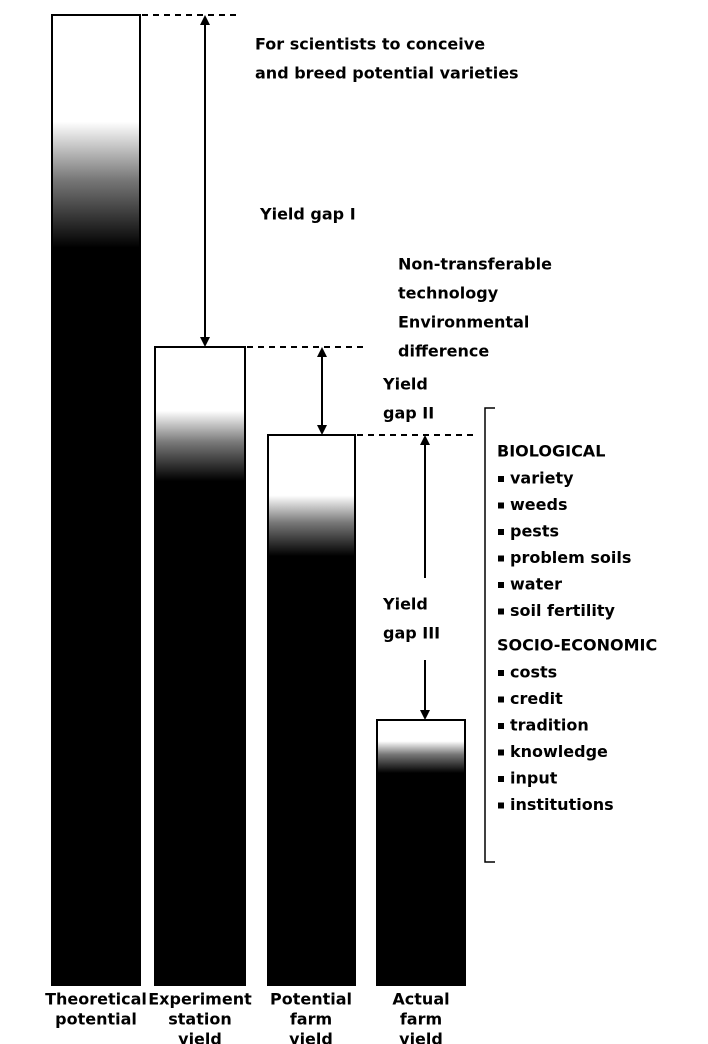  Describe the element at coordinates (96, 1019) in the screenshot. I see `bar-label: potential` at that location.